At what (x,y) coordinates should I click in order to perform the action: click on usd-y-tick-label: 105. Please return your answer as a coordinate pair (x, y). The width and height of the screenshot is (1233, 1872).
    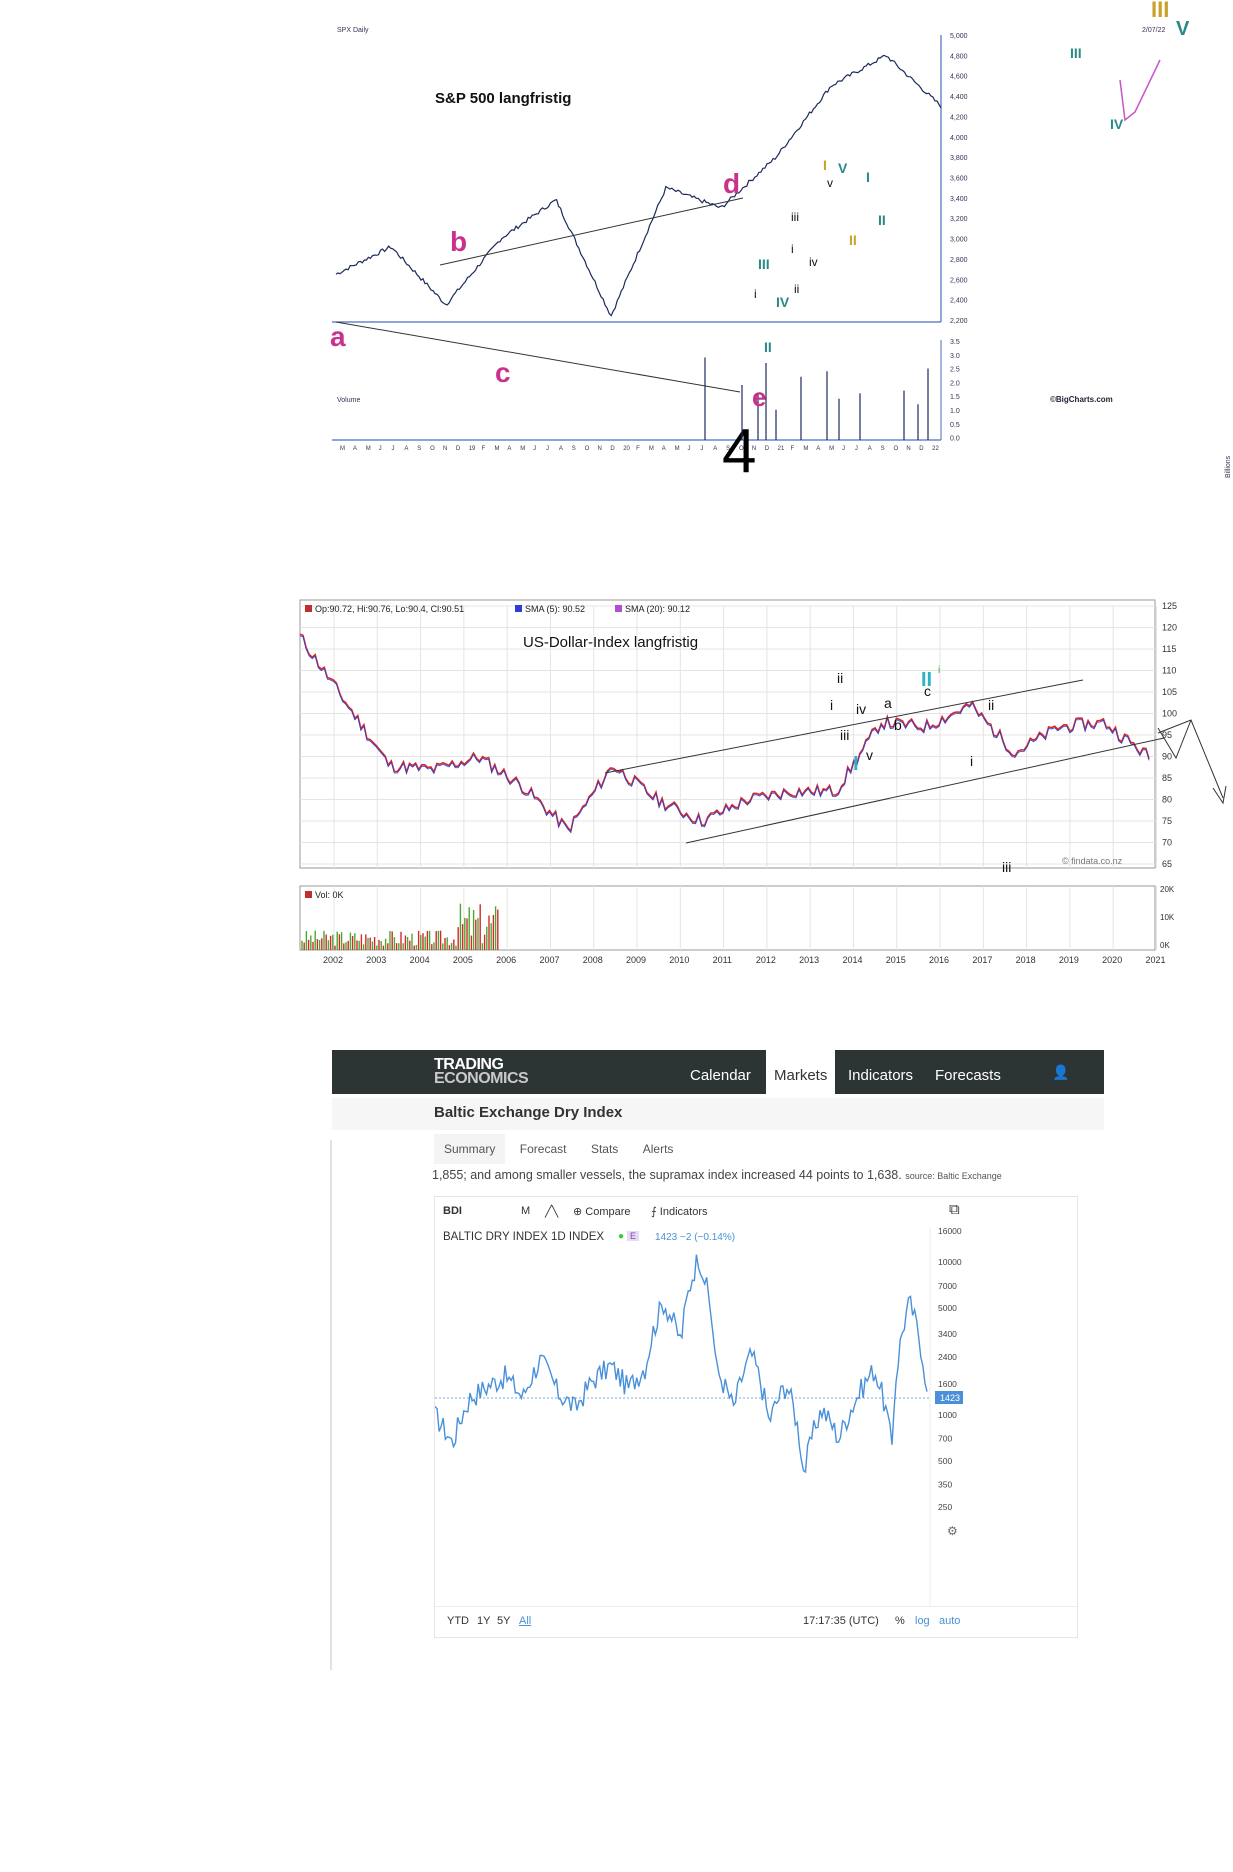
    Looking at the image, I should click on (1169, 692).